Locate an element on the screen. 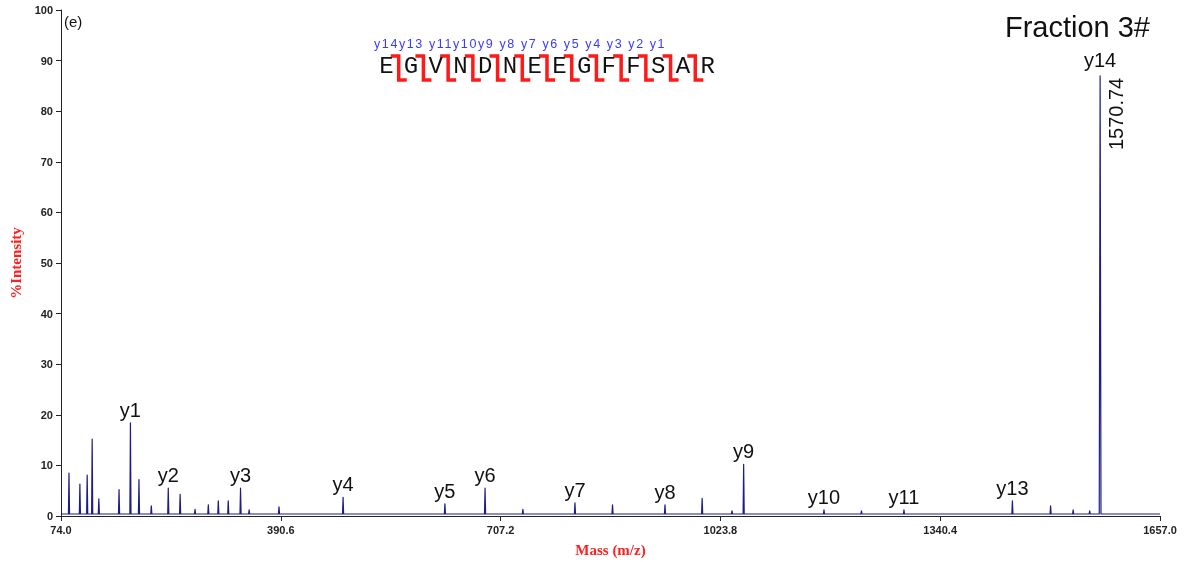 This screenshot has width=1188, height=562. annotation: y2 is located at coordinates (168, 475).